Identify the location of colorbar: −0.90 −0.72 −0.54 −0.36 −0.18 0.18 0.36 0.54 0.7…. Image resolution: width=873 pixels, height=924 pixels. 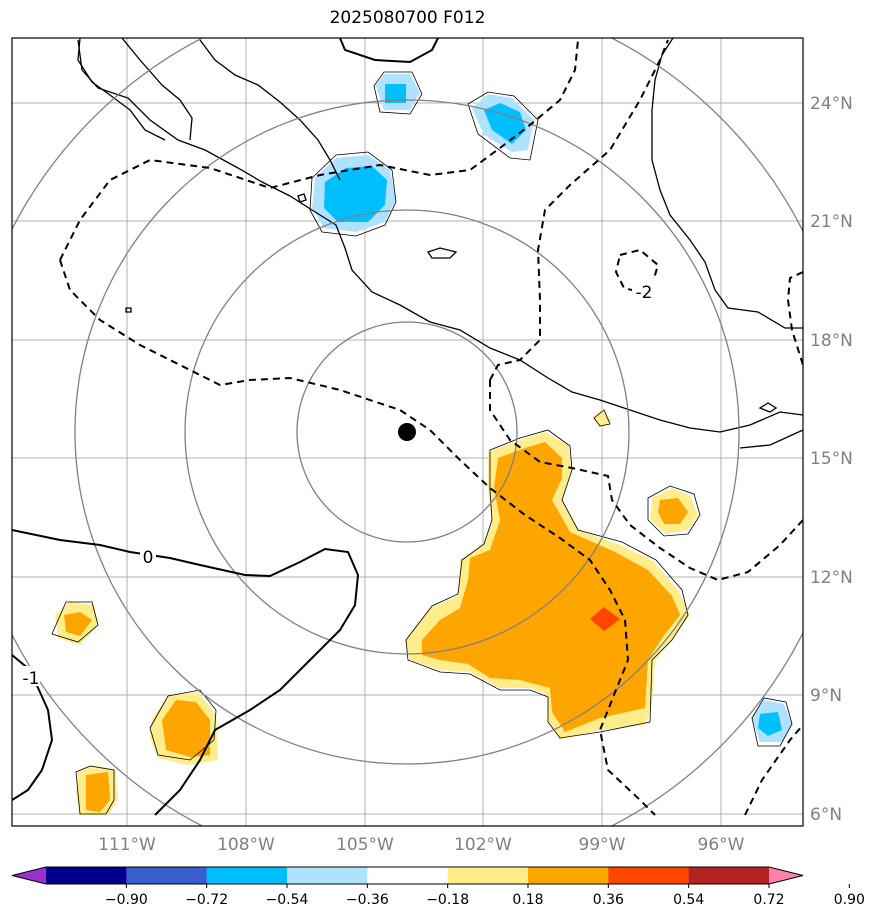
(438, 887).